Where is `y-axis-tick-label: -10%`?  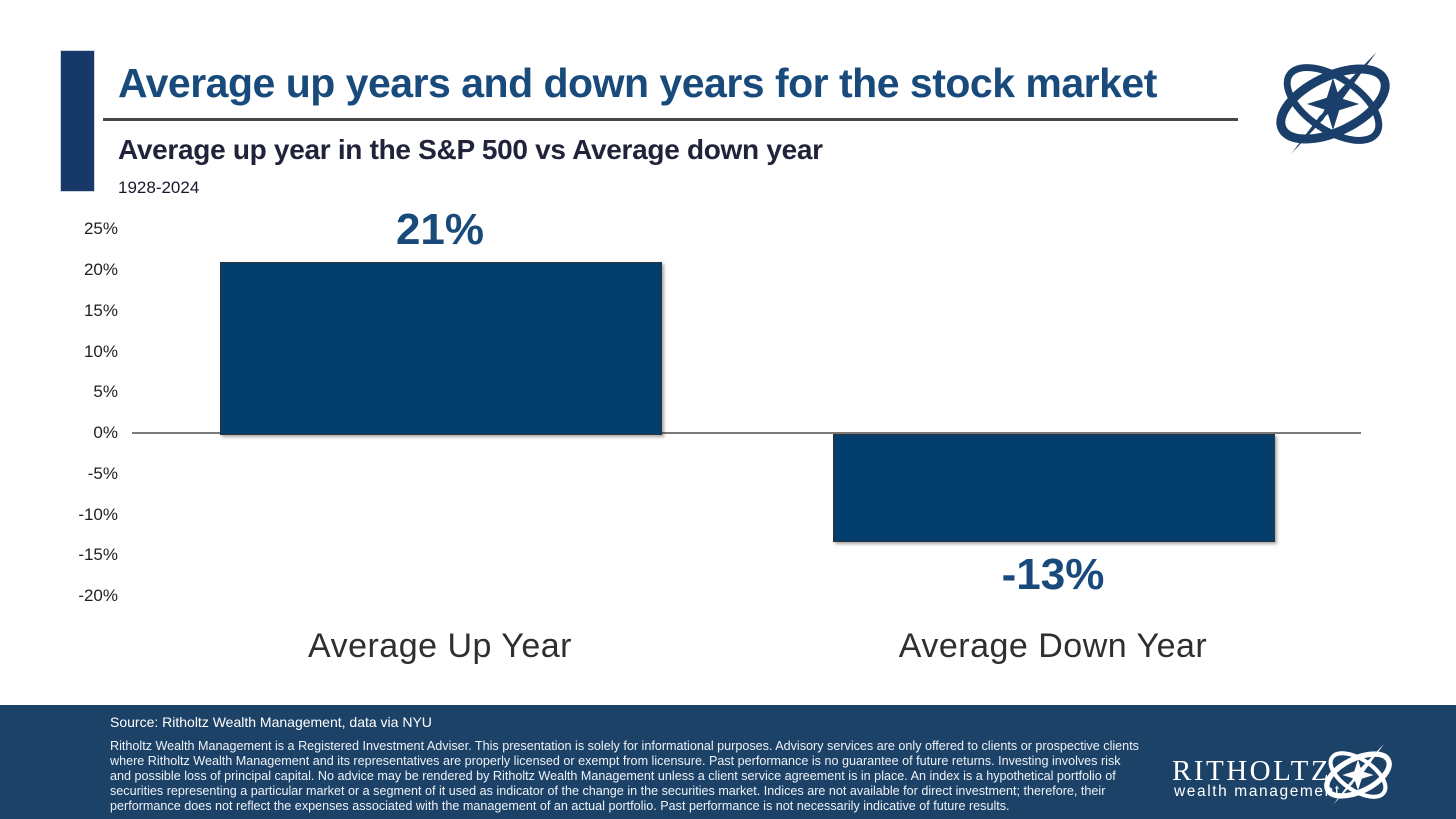
y-axis-tick-label: -10% is located at coordinates (98, 514).